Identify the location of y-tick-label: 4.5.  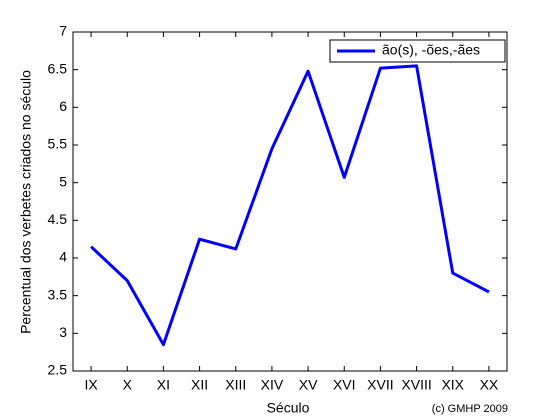
(58, 219).